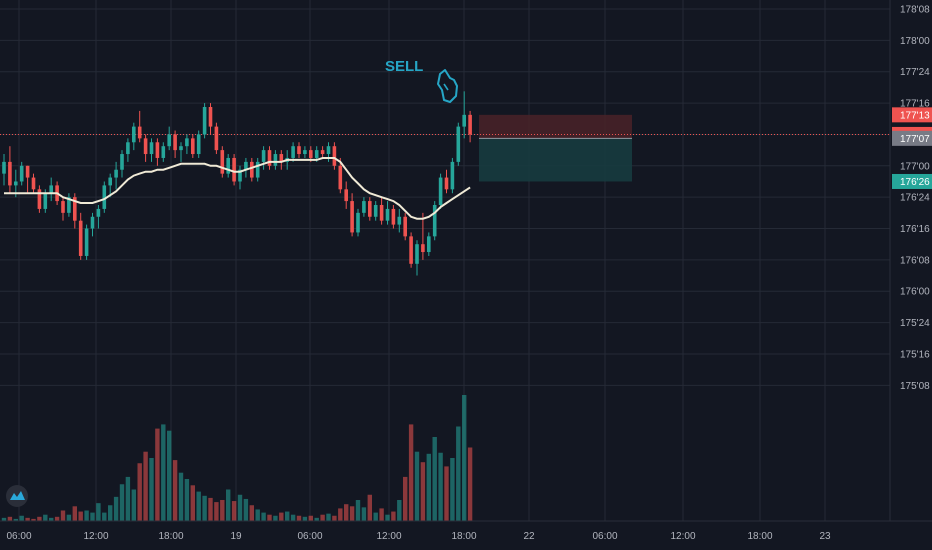  What do you see at coordinates (915, 229) in the screenshot?
I see `price-tick-label: 176'16` at bounding box center [915, 229].